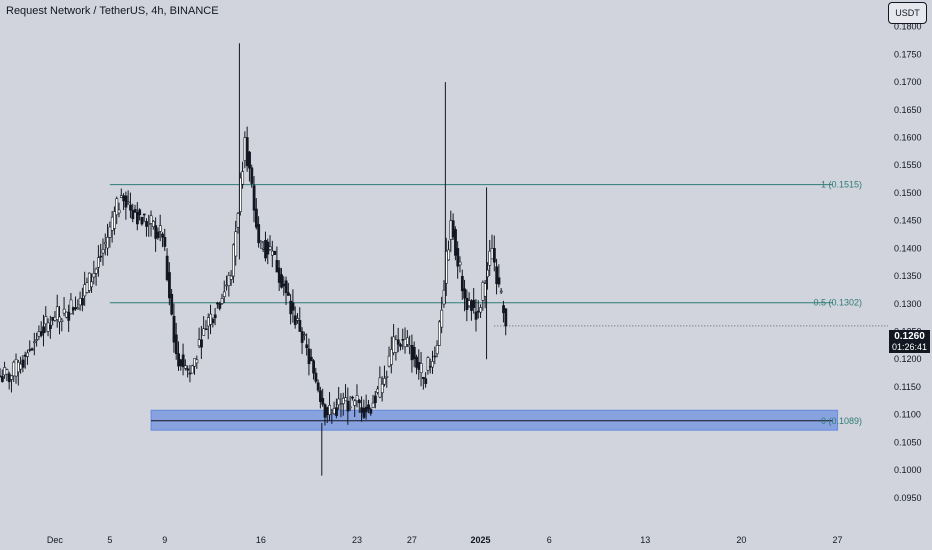  What do you see at coordinates (909, 347) in the screenshot?
I see `bar-countdown: 01:26:41` at bounding box center [909, 347].